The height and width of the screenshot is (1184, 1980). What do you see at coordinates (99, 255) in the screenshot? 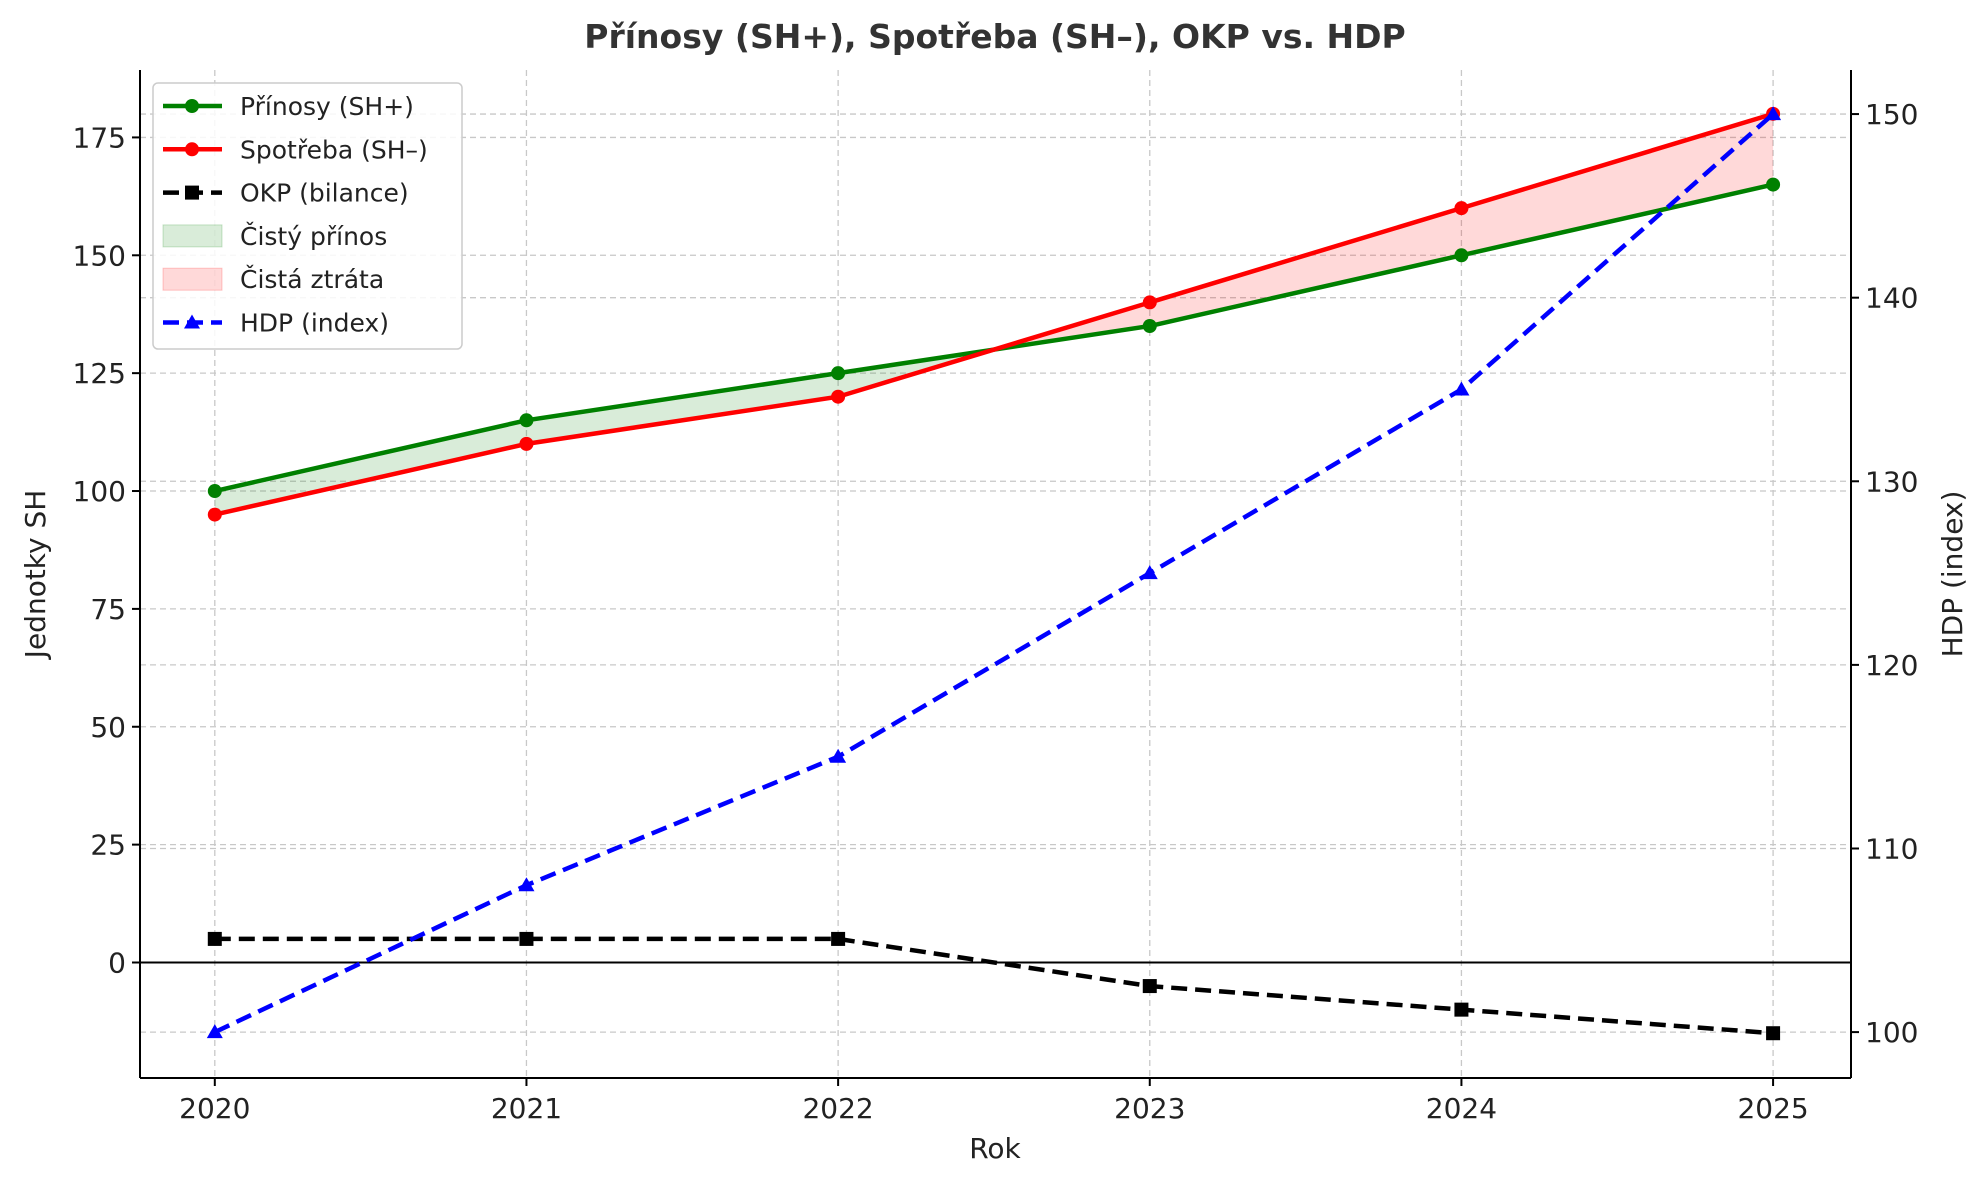
I see `y-tick-label: 150` at bounding box center [99, 255].